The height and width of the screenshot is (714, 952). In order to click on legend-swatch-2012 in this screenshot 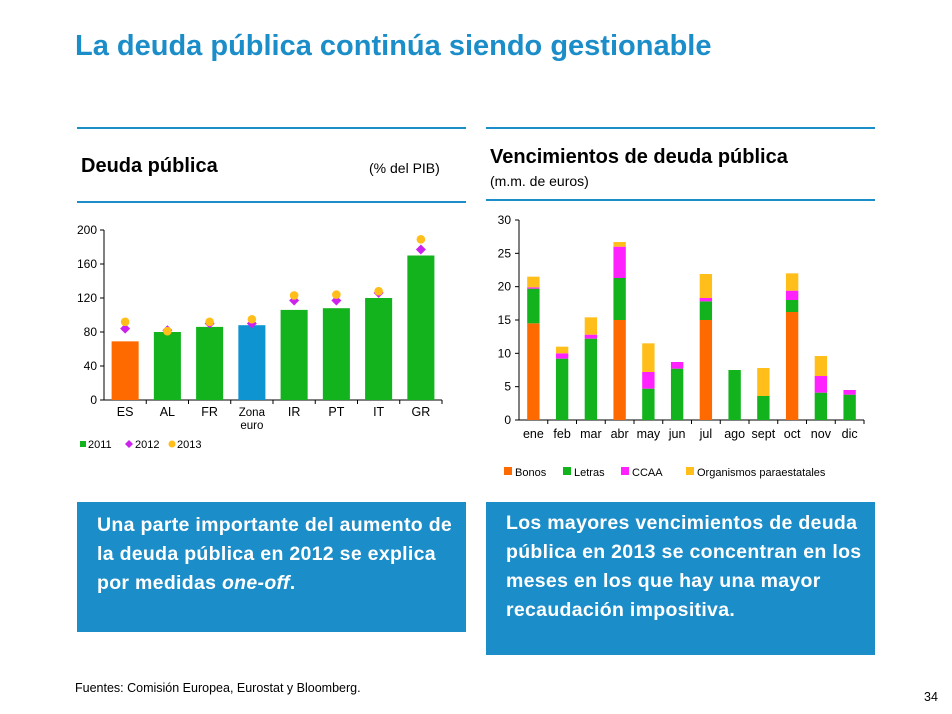, I will do `click(129, 444)`.